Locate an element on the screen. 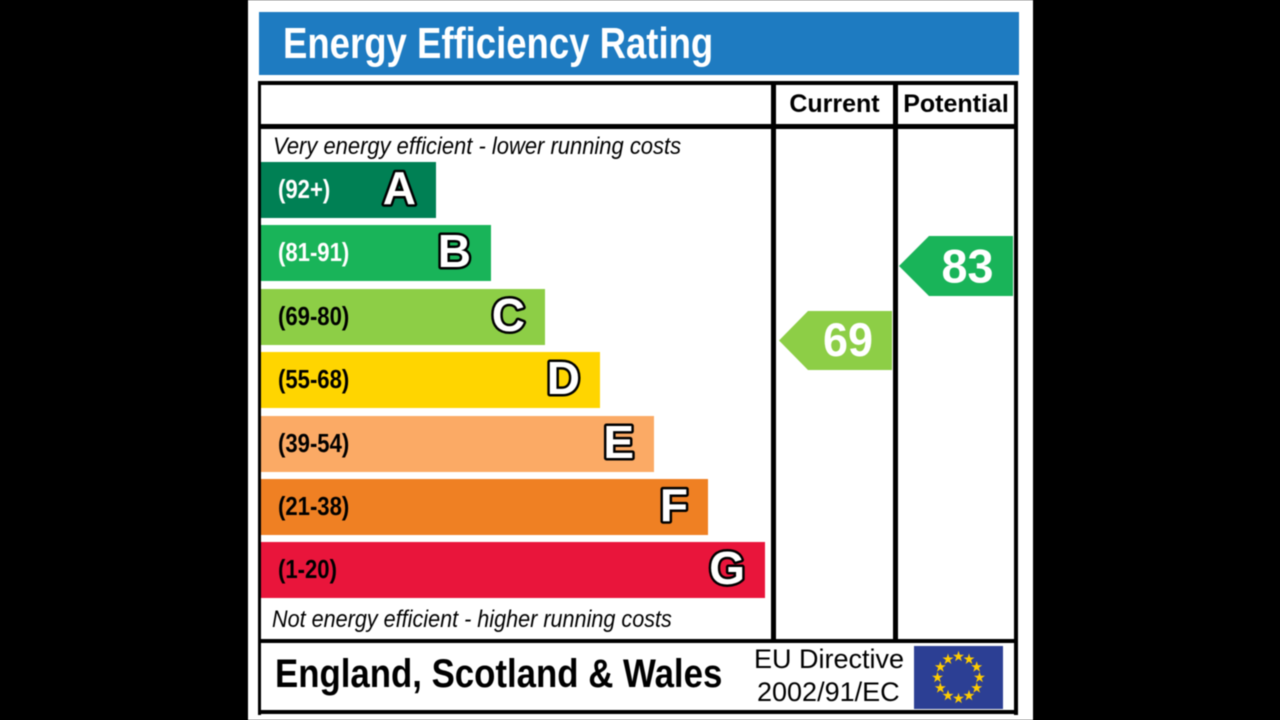 Image resolution: width=1280 pixels, height=720 pixels. svg-text: E is located at coordinates (618, 443).